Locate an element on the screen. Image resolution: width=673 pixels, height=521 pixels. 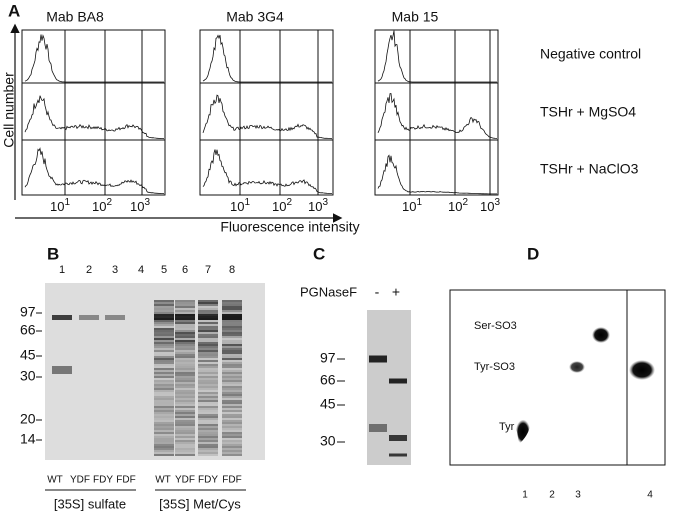
tick-exponent: 2 is located at coordinates (109, 202).